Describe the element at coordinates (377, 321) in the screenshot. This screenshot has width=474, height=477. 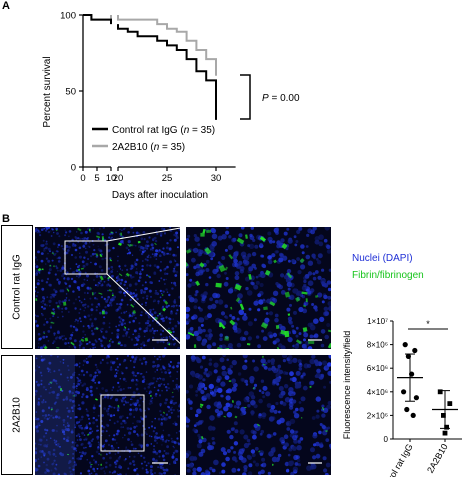
I see `scatter-ytick-label: 1×10⁷` at that location.